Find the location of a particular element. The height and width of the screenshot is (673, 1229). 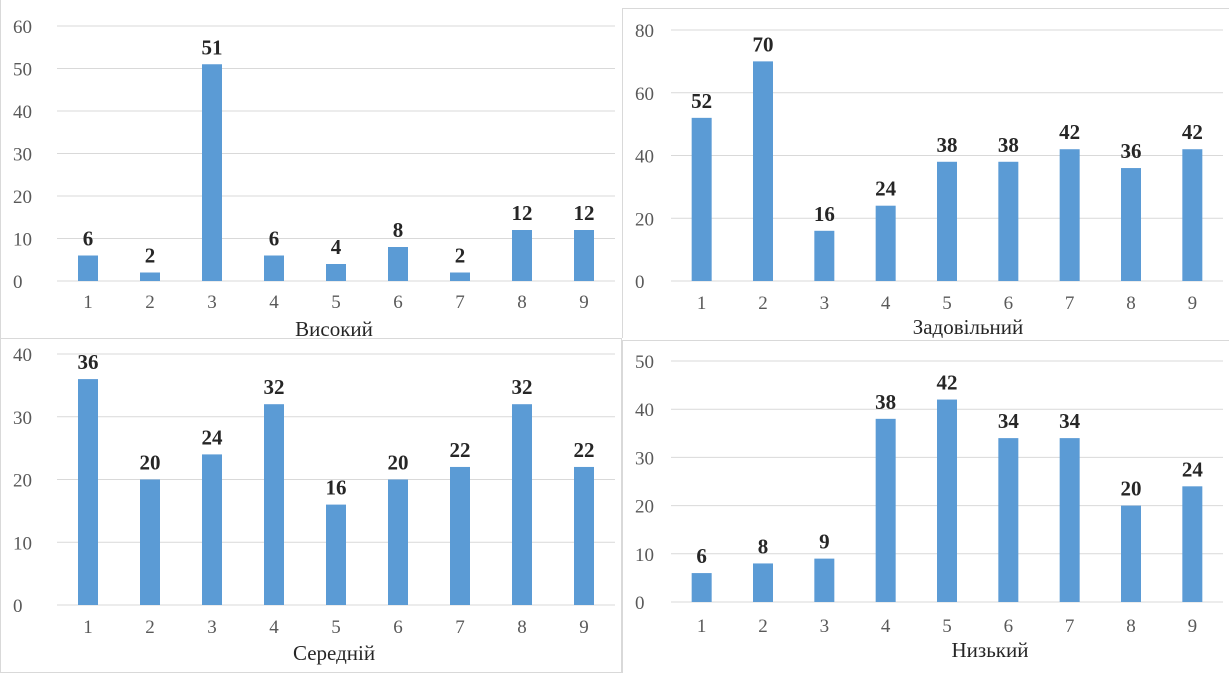

data-label: 36 is located at coordinates (1131, 151).